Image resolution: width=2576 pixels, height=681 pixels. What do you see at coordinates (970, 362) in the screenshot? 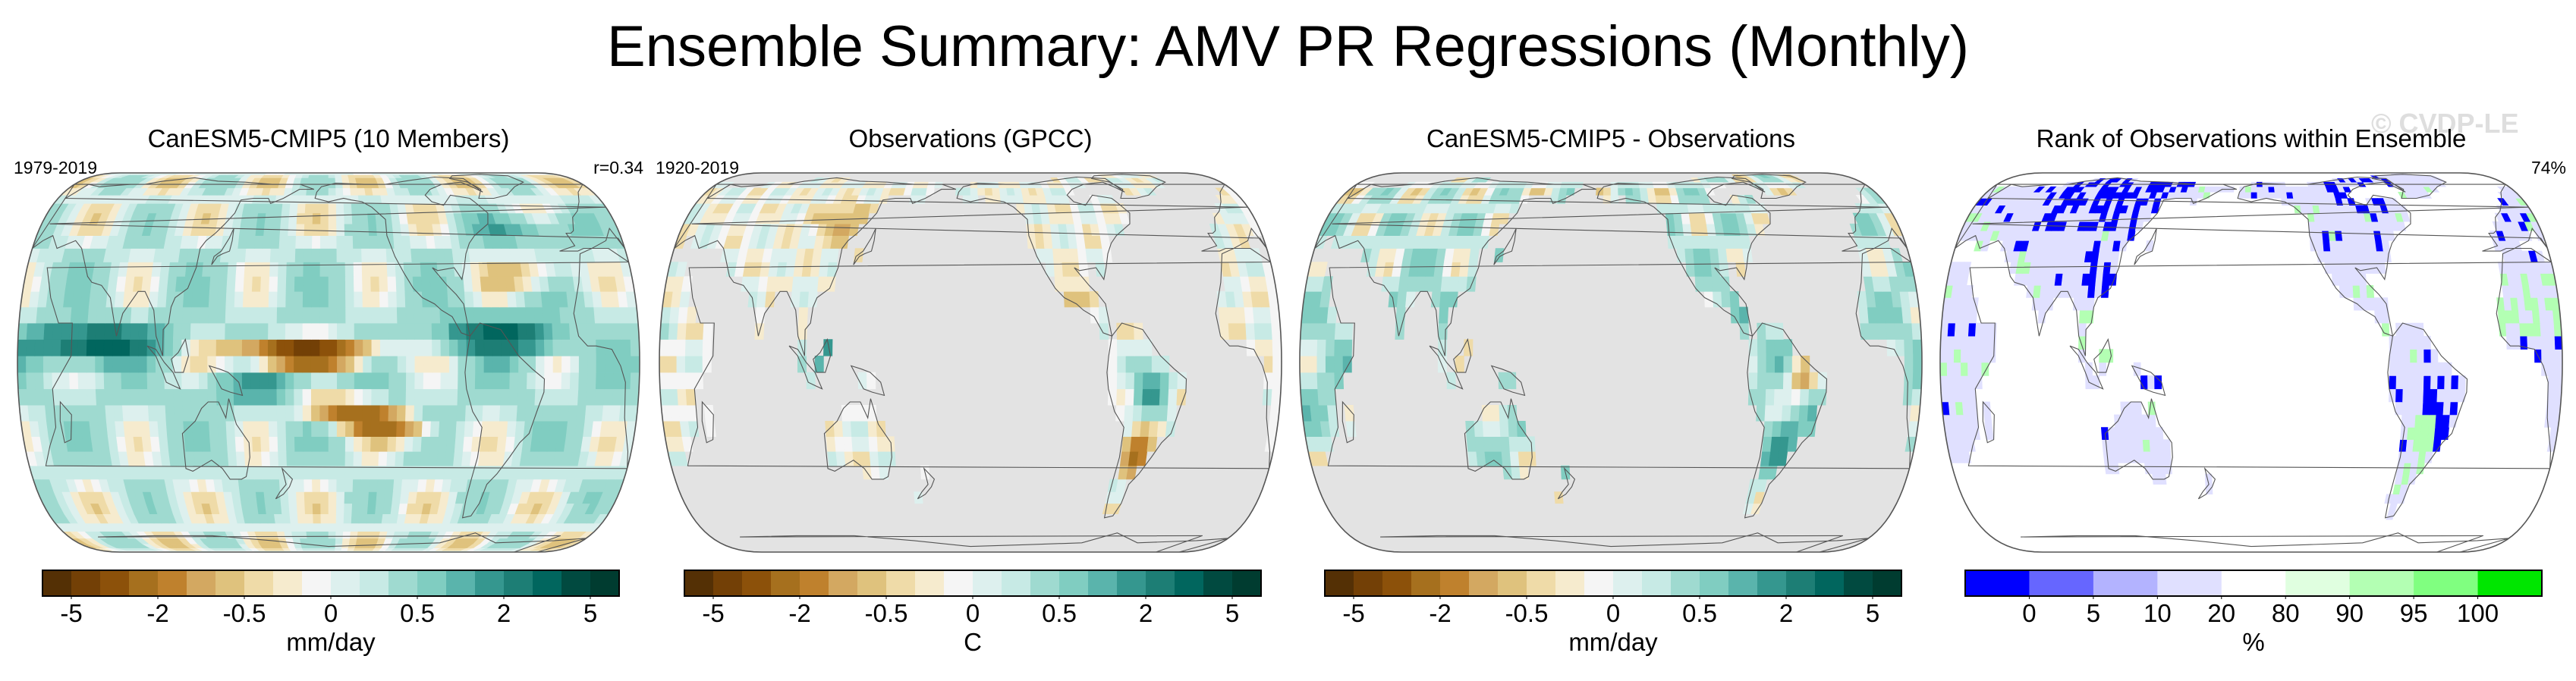
I see `map-outline` at bounding box center [970, 362].